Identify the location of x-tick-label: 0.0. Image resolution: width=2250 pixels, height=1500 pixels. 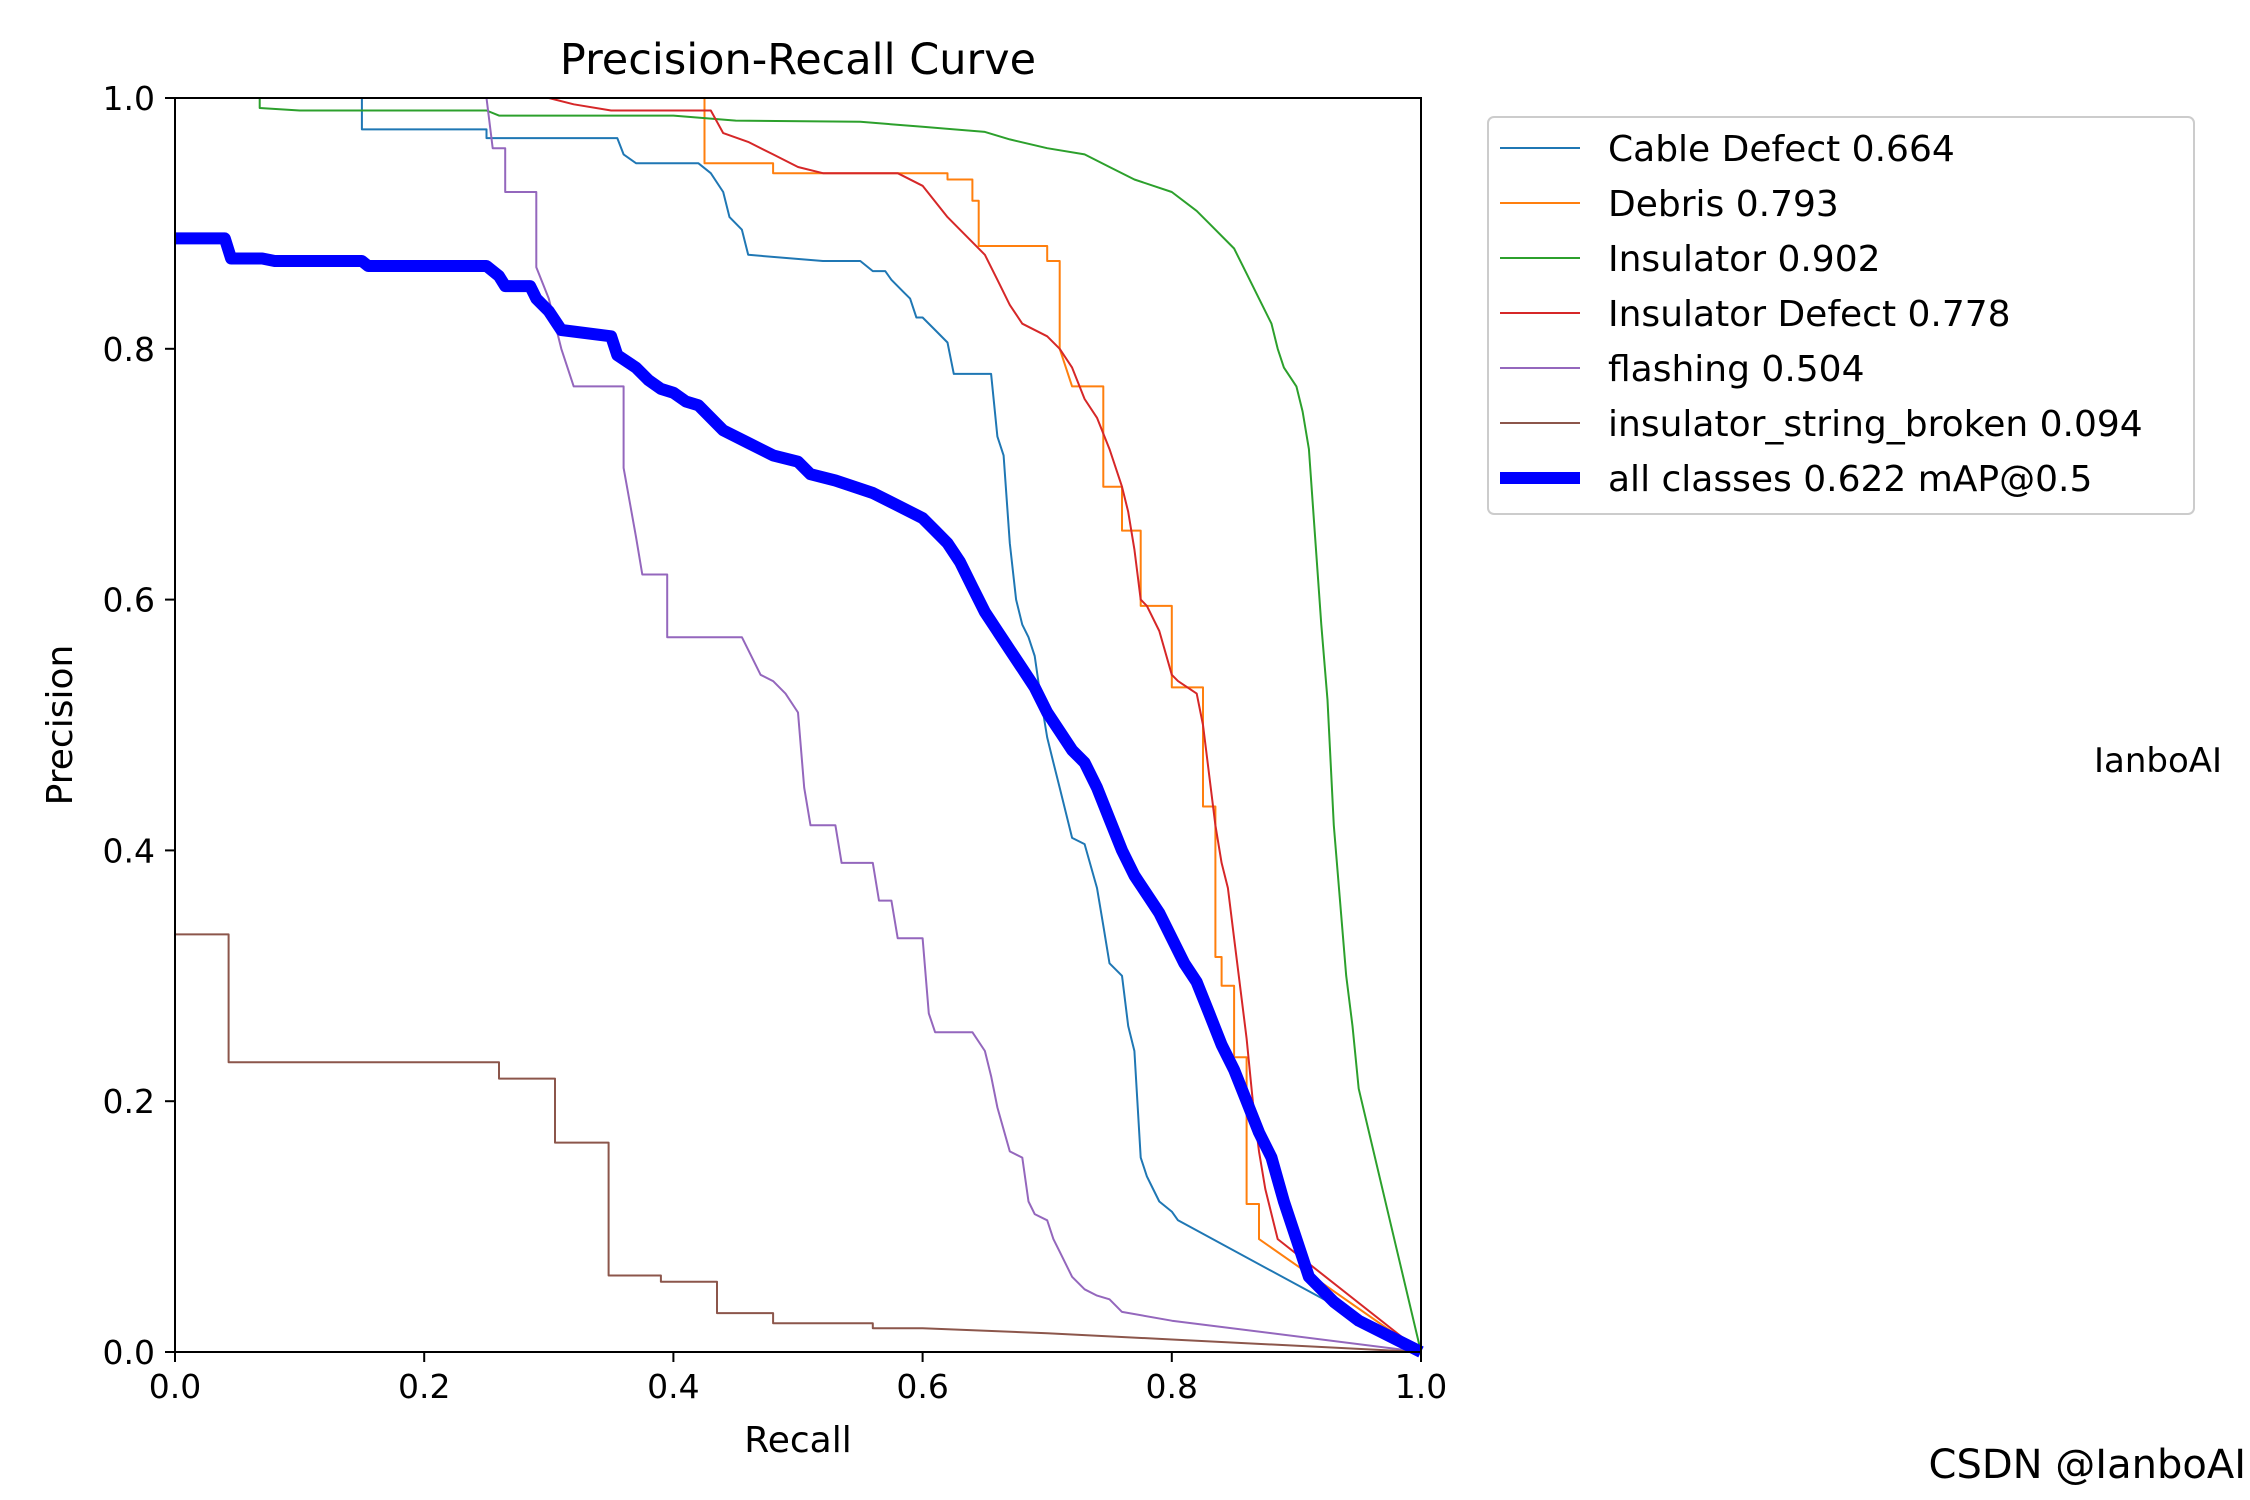
(175, 1386).